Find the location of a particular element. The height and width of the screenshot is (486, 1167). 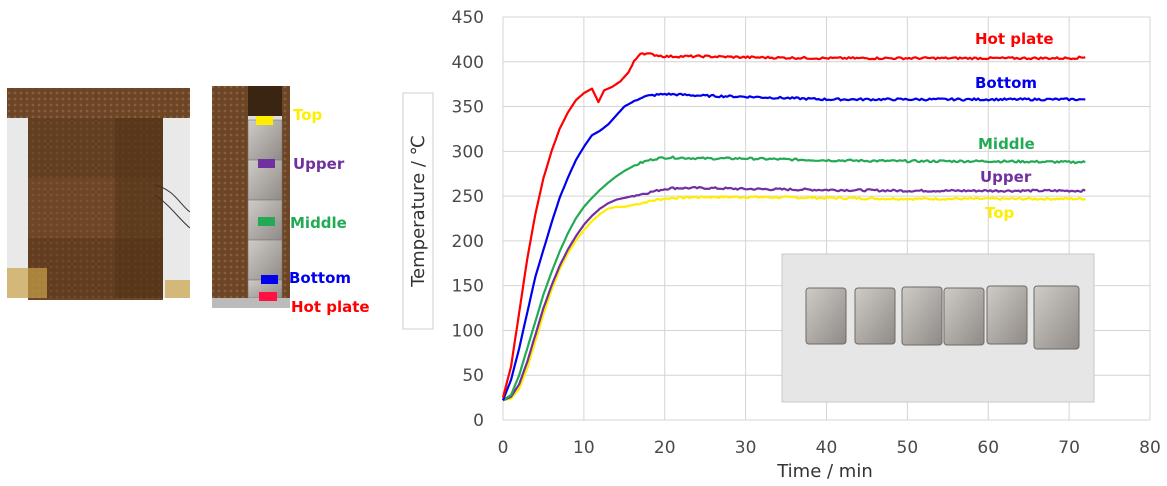

y-tick-label: 150 is located at coordinates (468, 287).